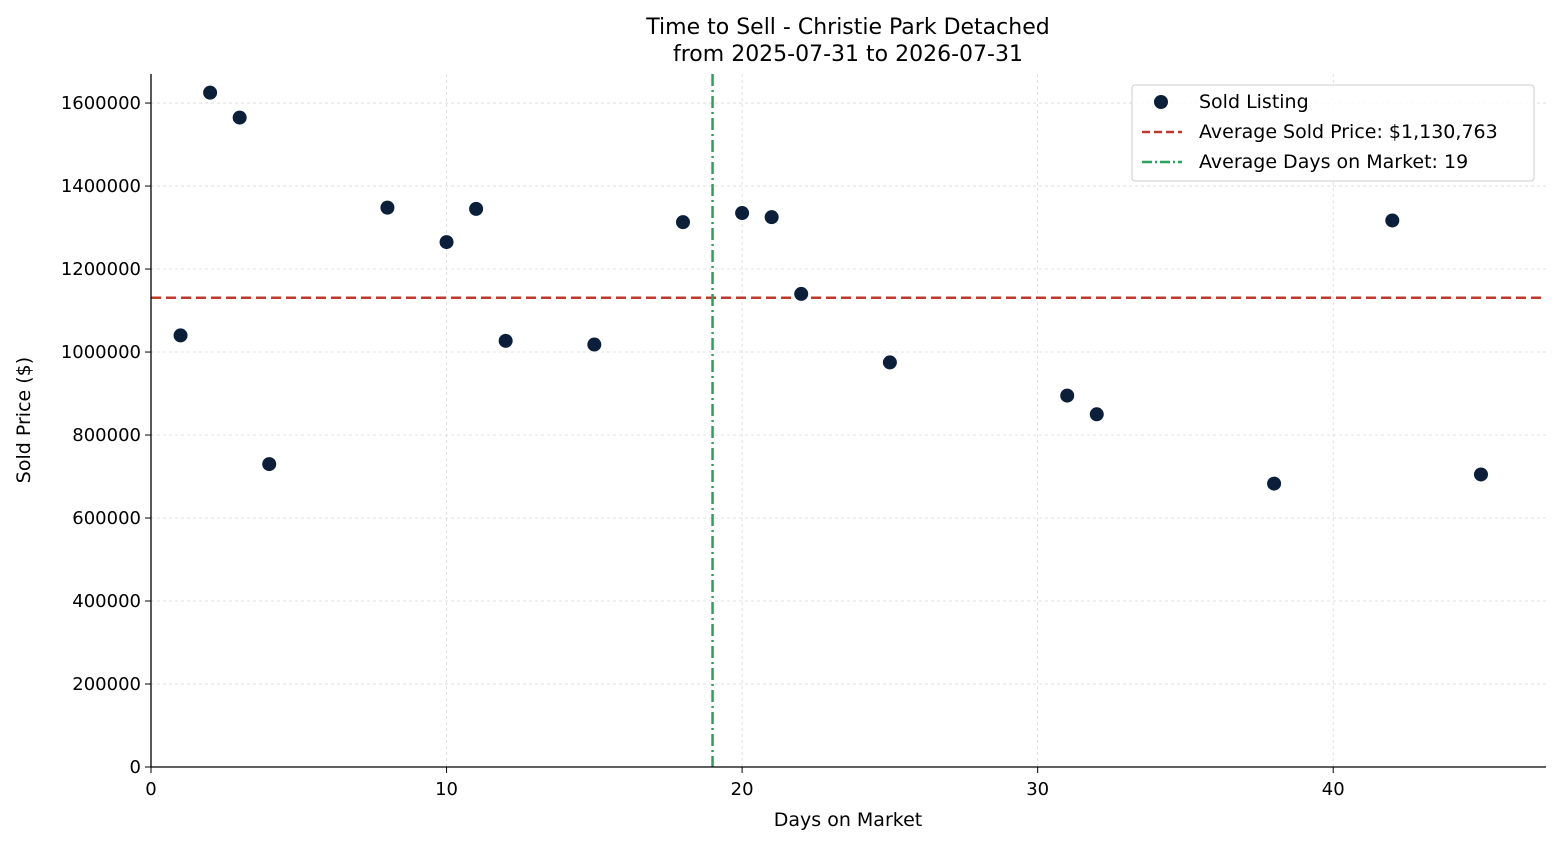 This screenshot has height=845, width=1560. What do you see at coordinates (848, 820) in the screenshot?
I see `x-axis-label: Days on Market` at bounding box center [848, 820].